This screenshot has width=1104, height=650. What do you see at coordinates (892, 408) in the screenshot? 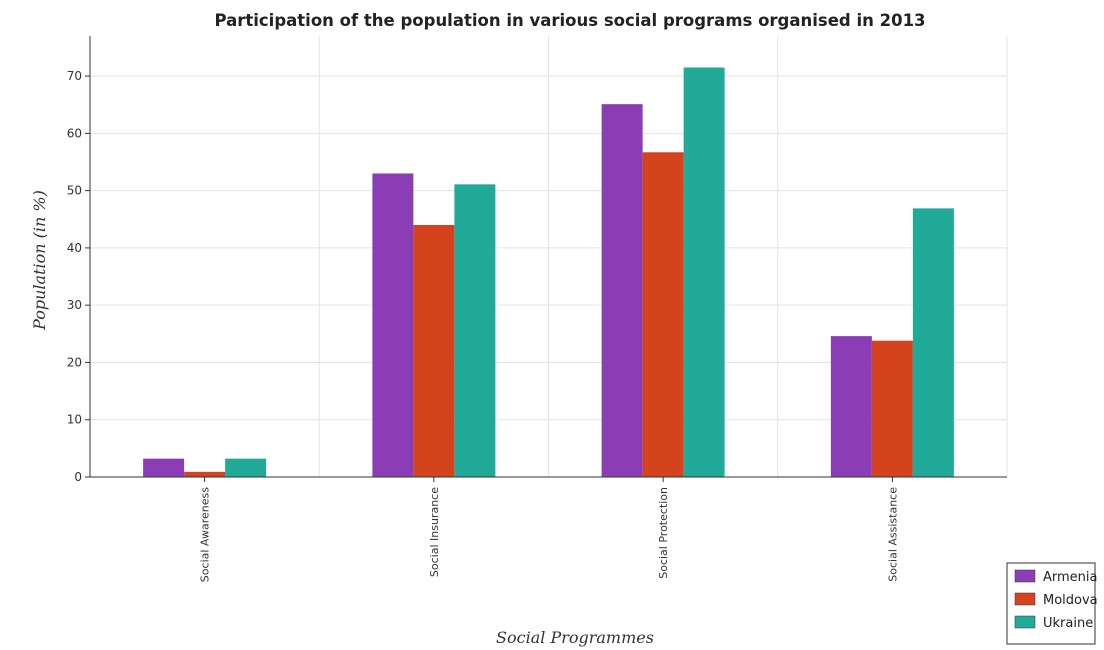
I see `bar-moldova-social-assistance` at bounding box center [892, 408].